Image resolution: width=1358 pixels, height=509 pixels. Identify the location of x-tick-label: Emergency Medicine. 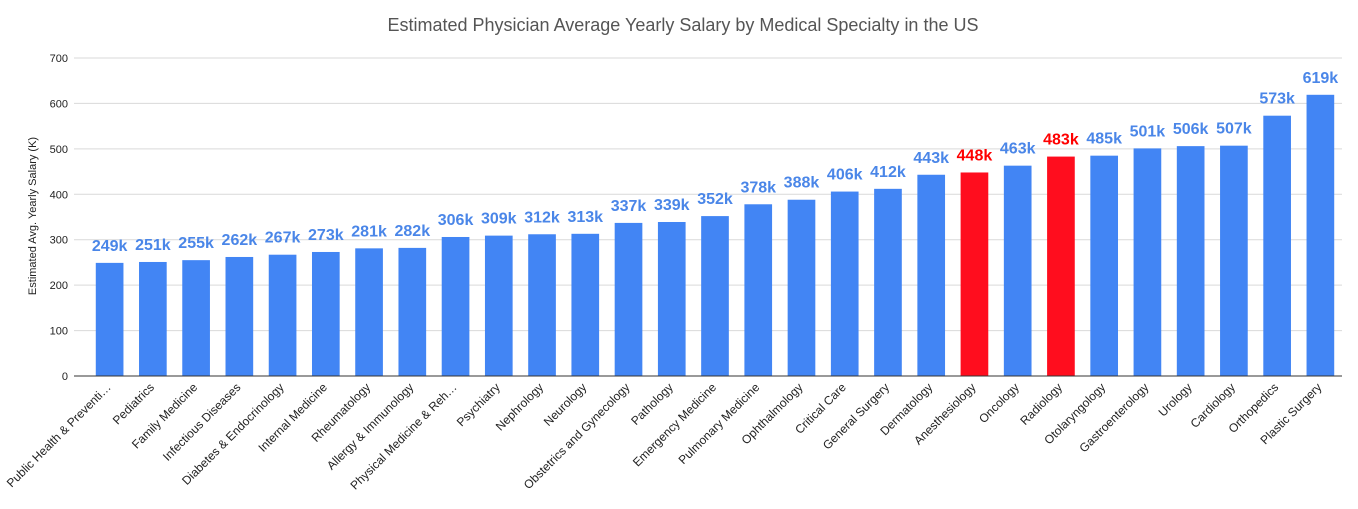
(674, 424).